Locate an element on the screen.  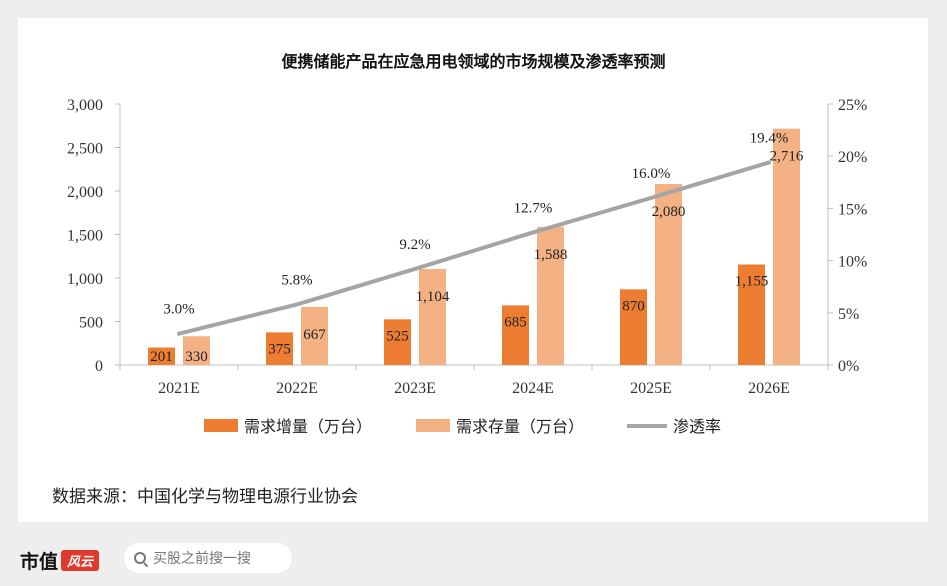
line-data-label: 3.0% is located at coordinates (178, 310).